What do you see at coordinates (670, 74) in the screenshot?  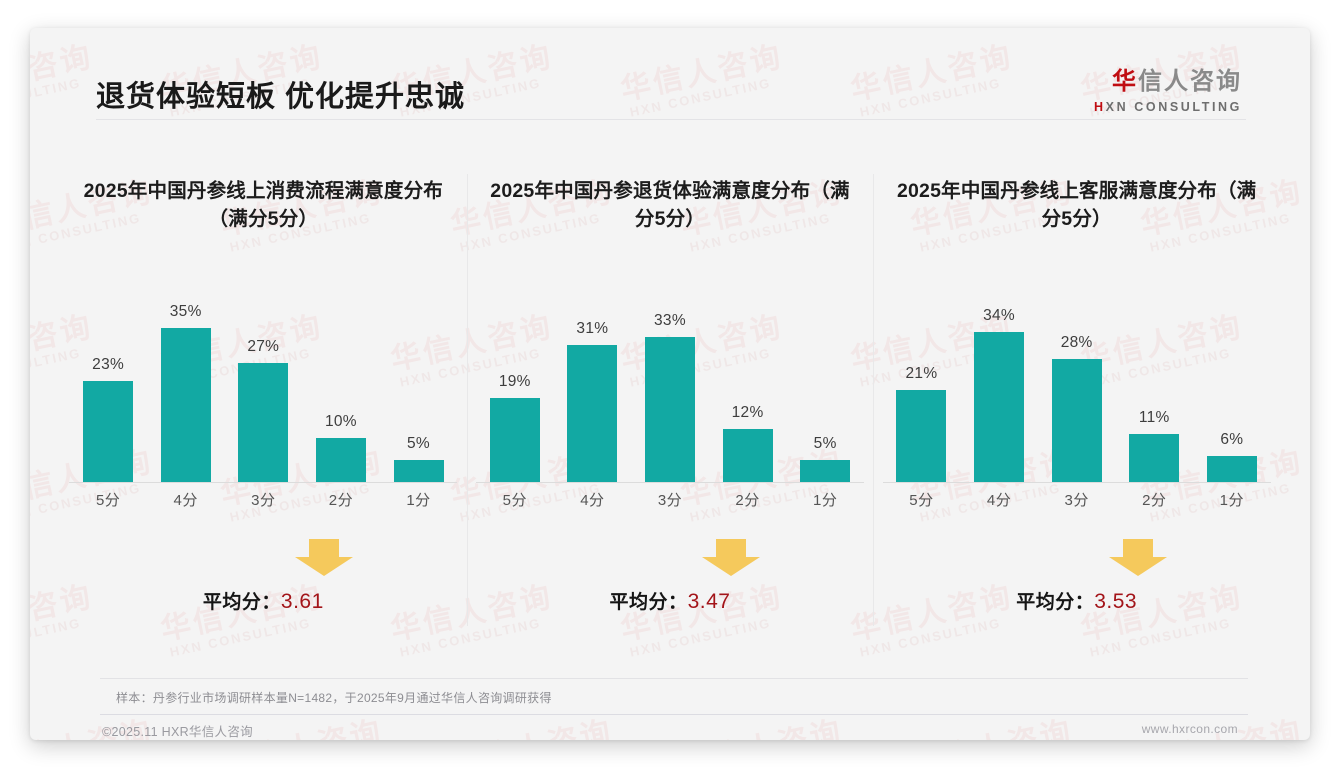 I see `slide-header: 退货体验短板 优化提升忠诚 华信人咨询 HXN CONSULTING` at bounding box center [670, 74].